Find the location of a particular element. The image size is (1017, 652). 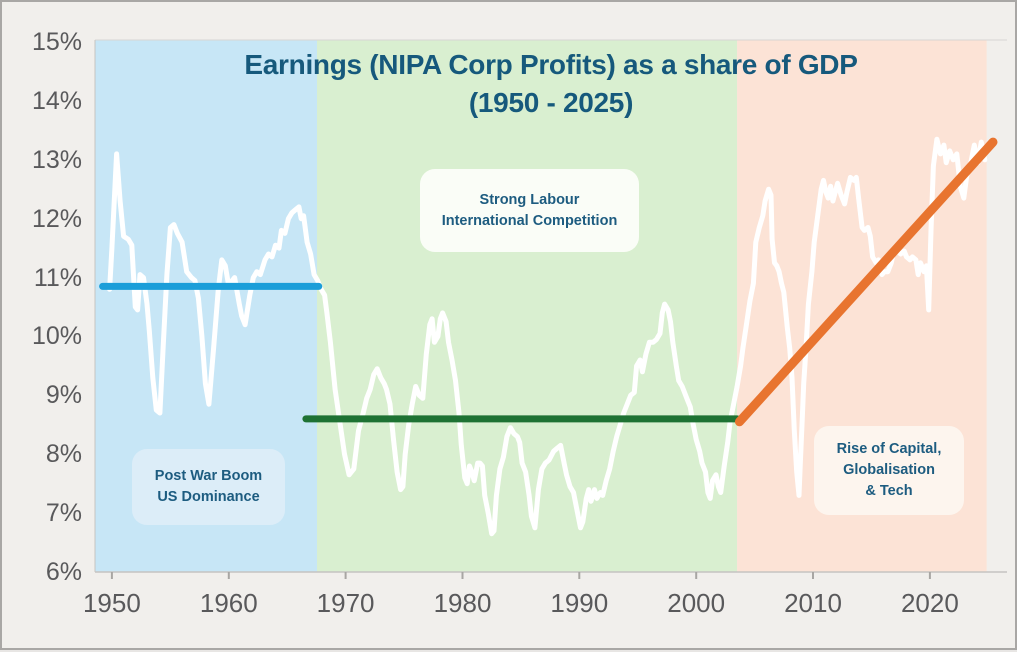

annotation-line: Globalisation is located at coordinates (889, 470).